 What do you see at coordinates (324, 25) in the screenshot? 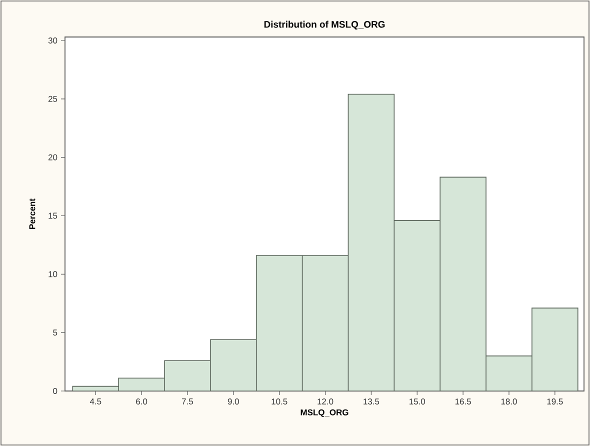
I see `chart-title: Distribution of MSLQ_ORG` at bounding box center [324, 25].